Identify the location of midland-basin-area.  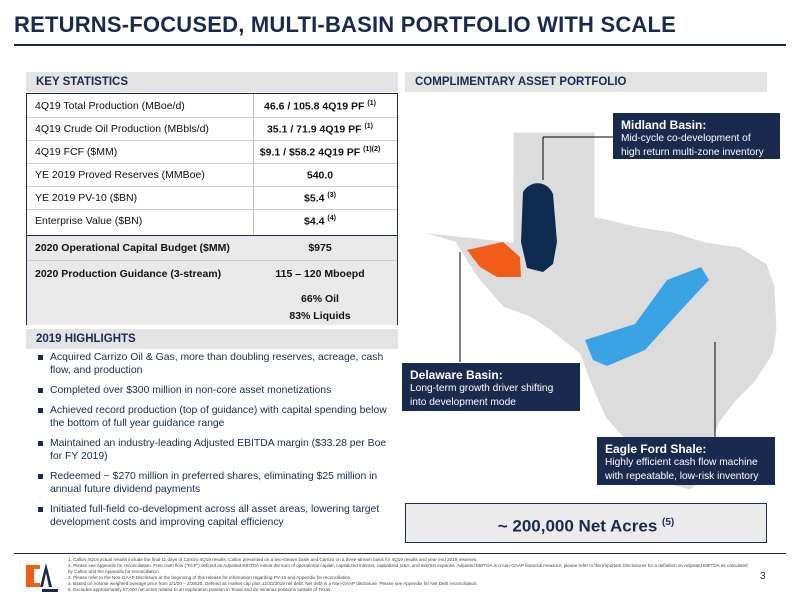
(539, 227).